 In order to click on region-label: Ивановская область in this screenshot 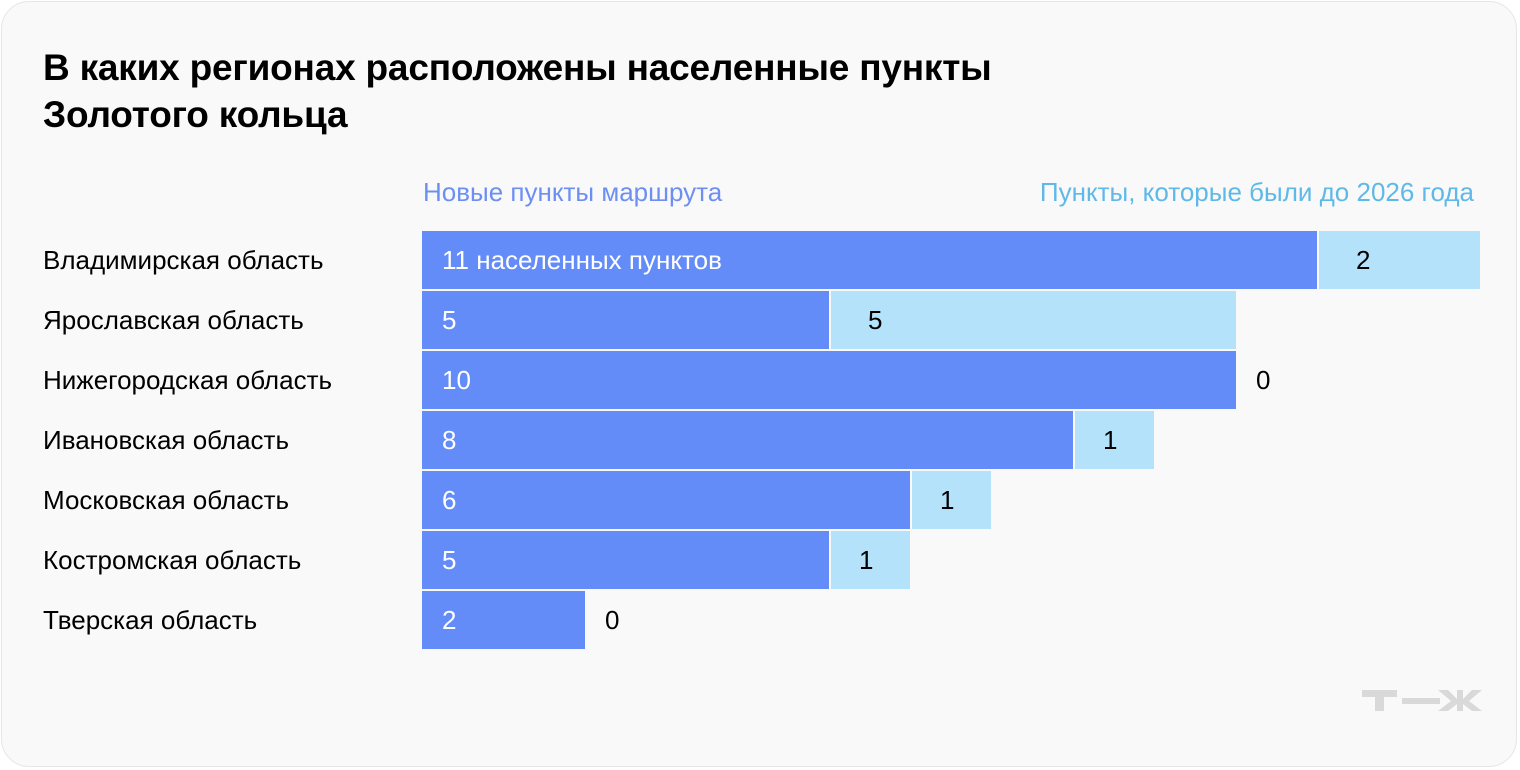, I will do `click(166, 440)`.